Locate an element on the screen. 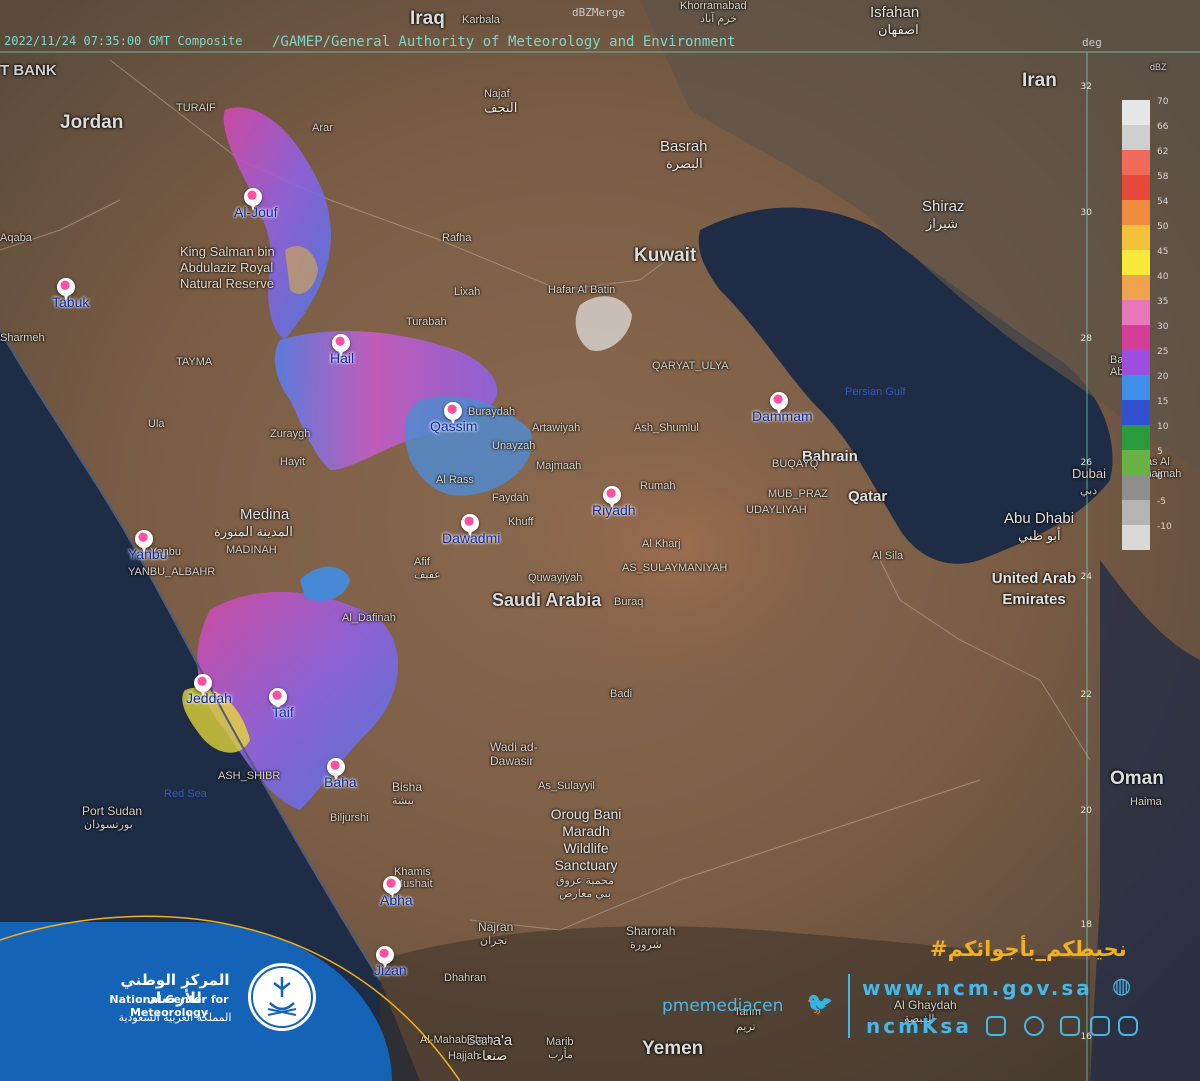 This screenshot has height=1081, width=1200. divider is located at coordinates (849, 1006).